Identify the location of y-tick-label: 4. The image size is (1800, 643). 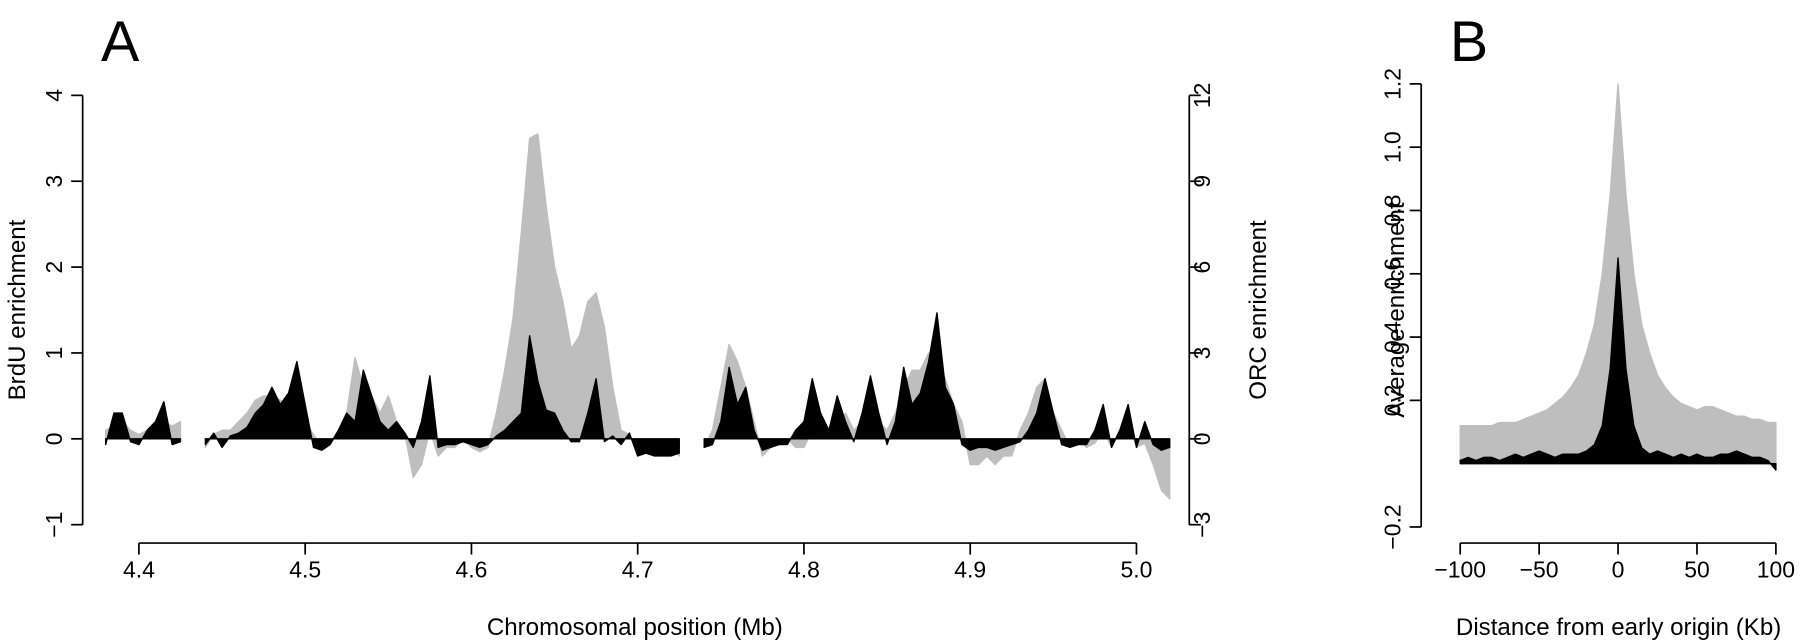
(54, 95).